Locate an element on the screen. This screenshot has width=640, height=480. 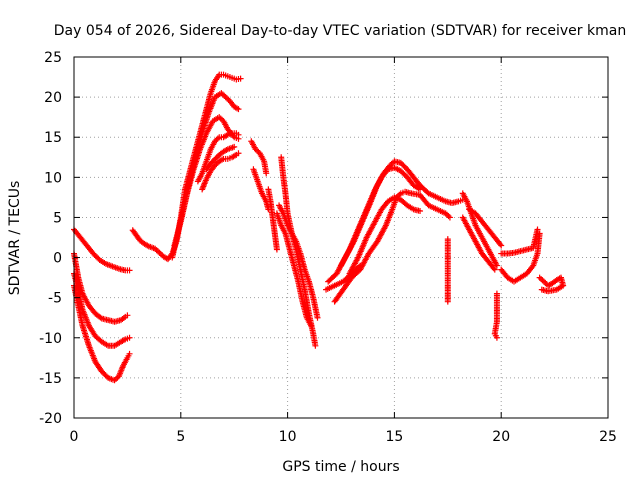
series-track-i is located at coordinates (220, 171).